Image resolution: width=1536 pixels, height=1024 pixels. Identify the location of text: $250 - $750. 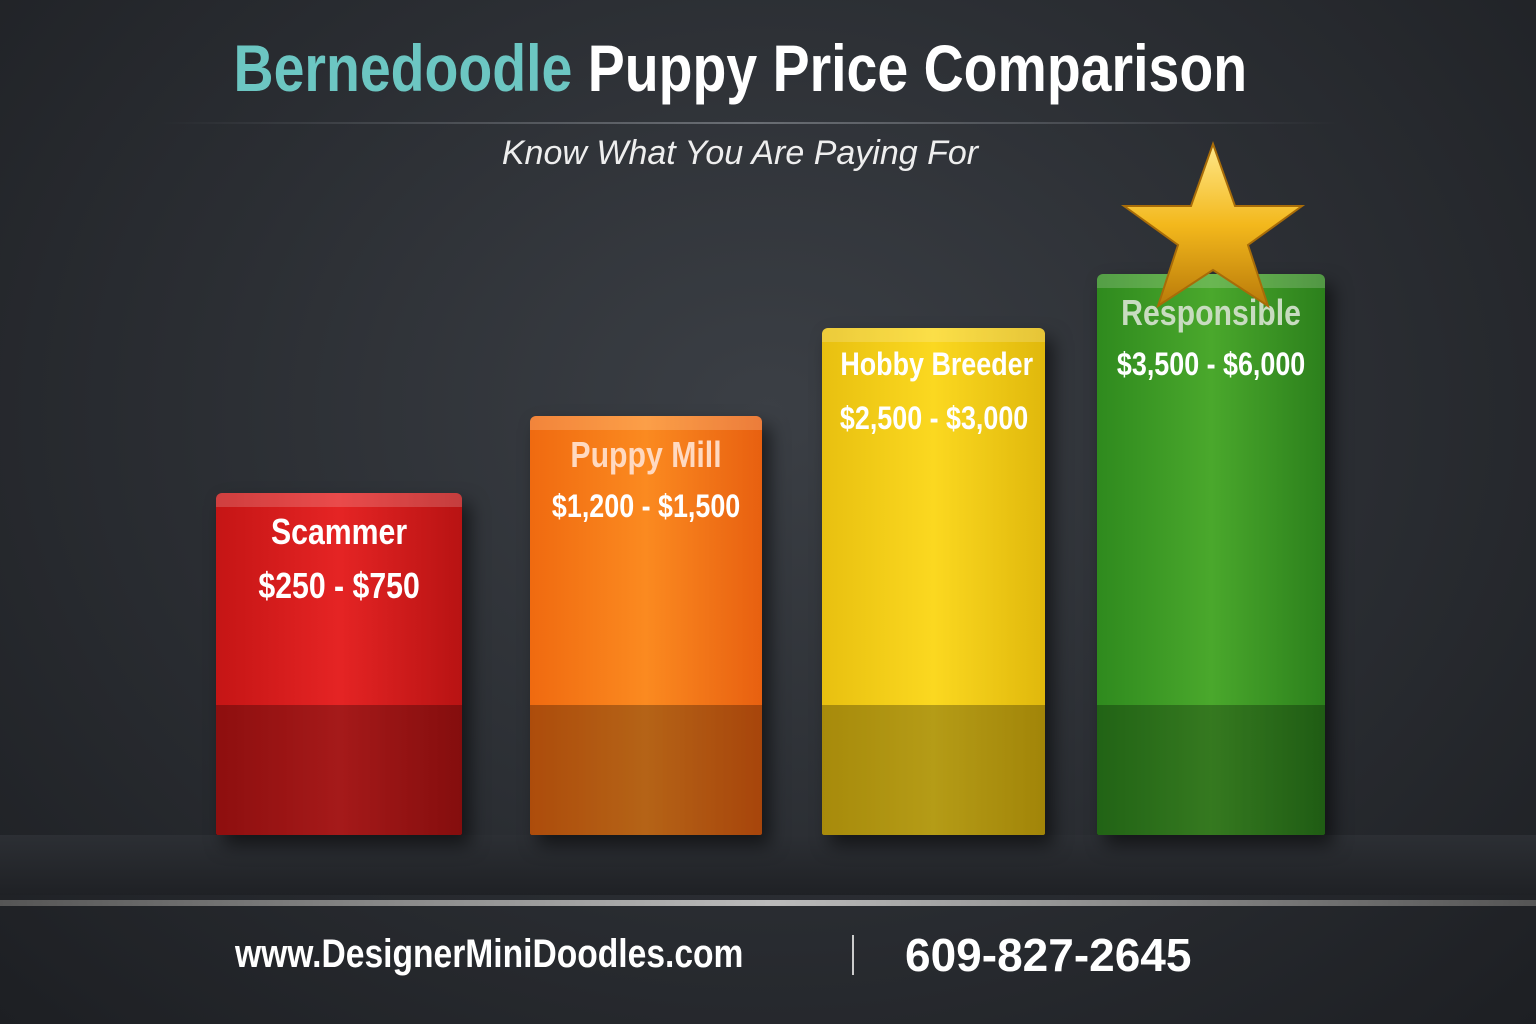
(339, 585).